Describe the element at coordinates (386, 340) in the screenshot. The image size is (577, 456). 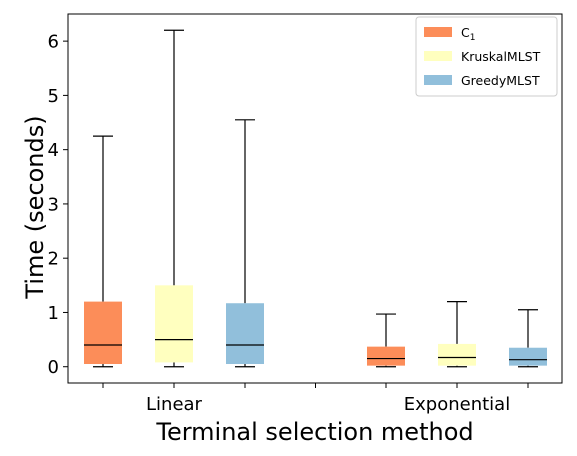
I see `box-c-exponential` at that location.